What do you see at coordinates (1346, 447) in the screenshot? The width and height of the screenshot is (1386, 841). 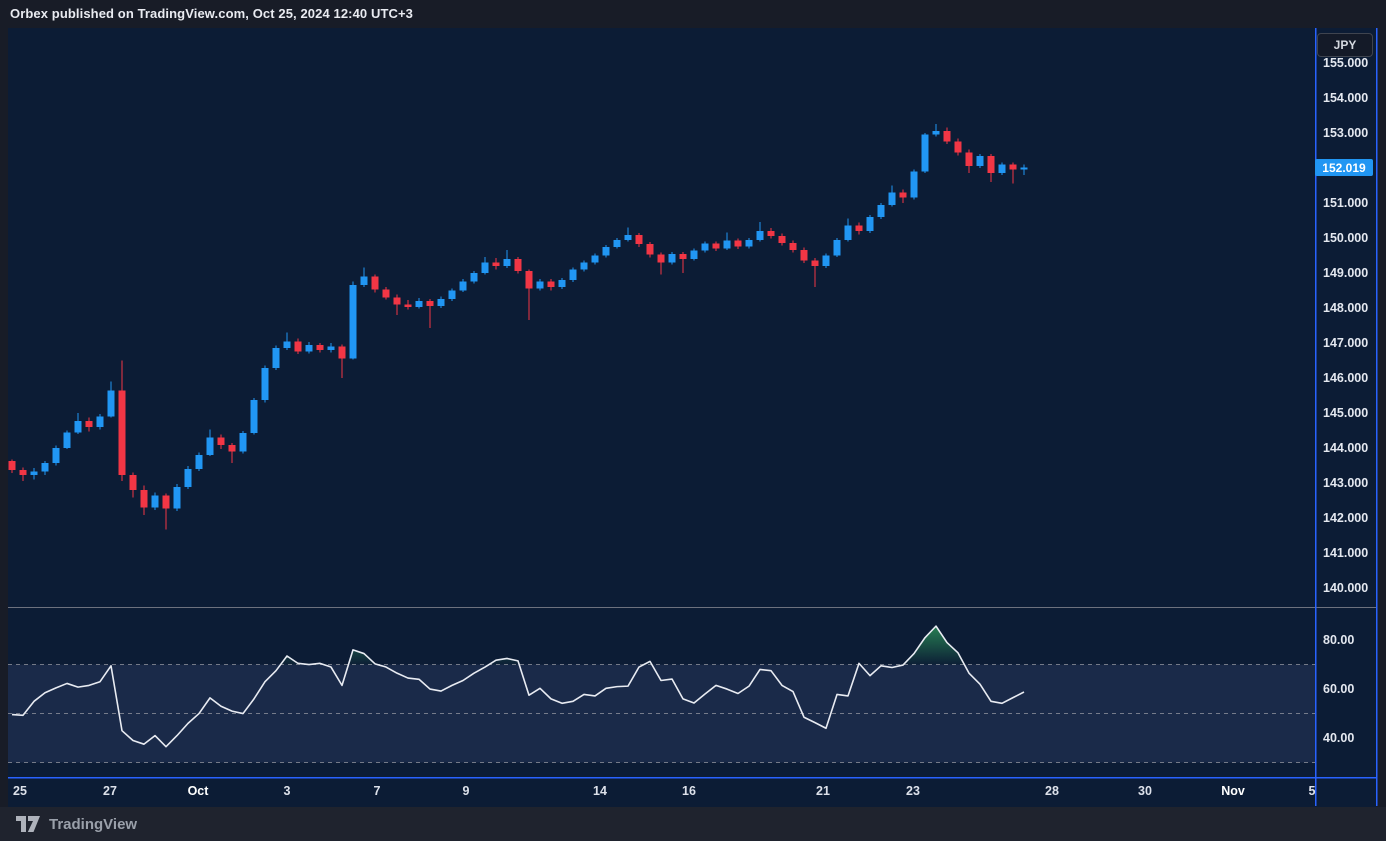 I see `price-tick-label: 144.000` at bounding box center [1346, 447].